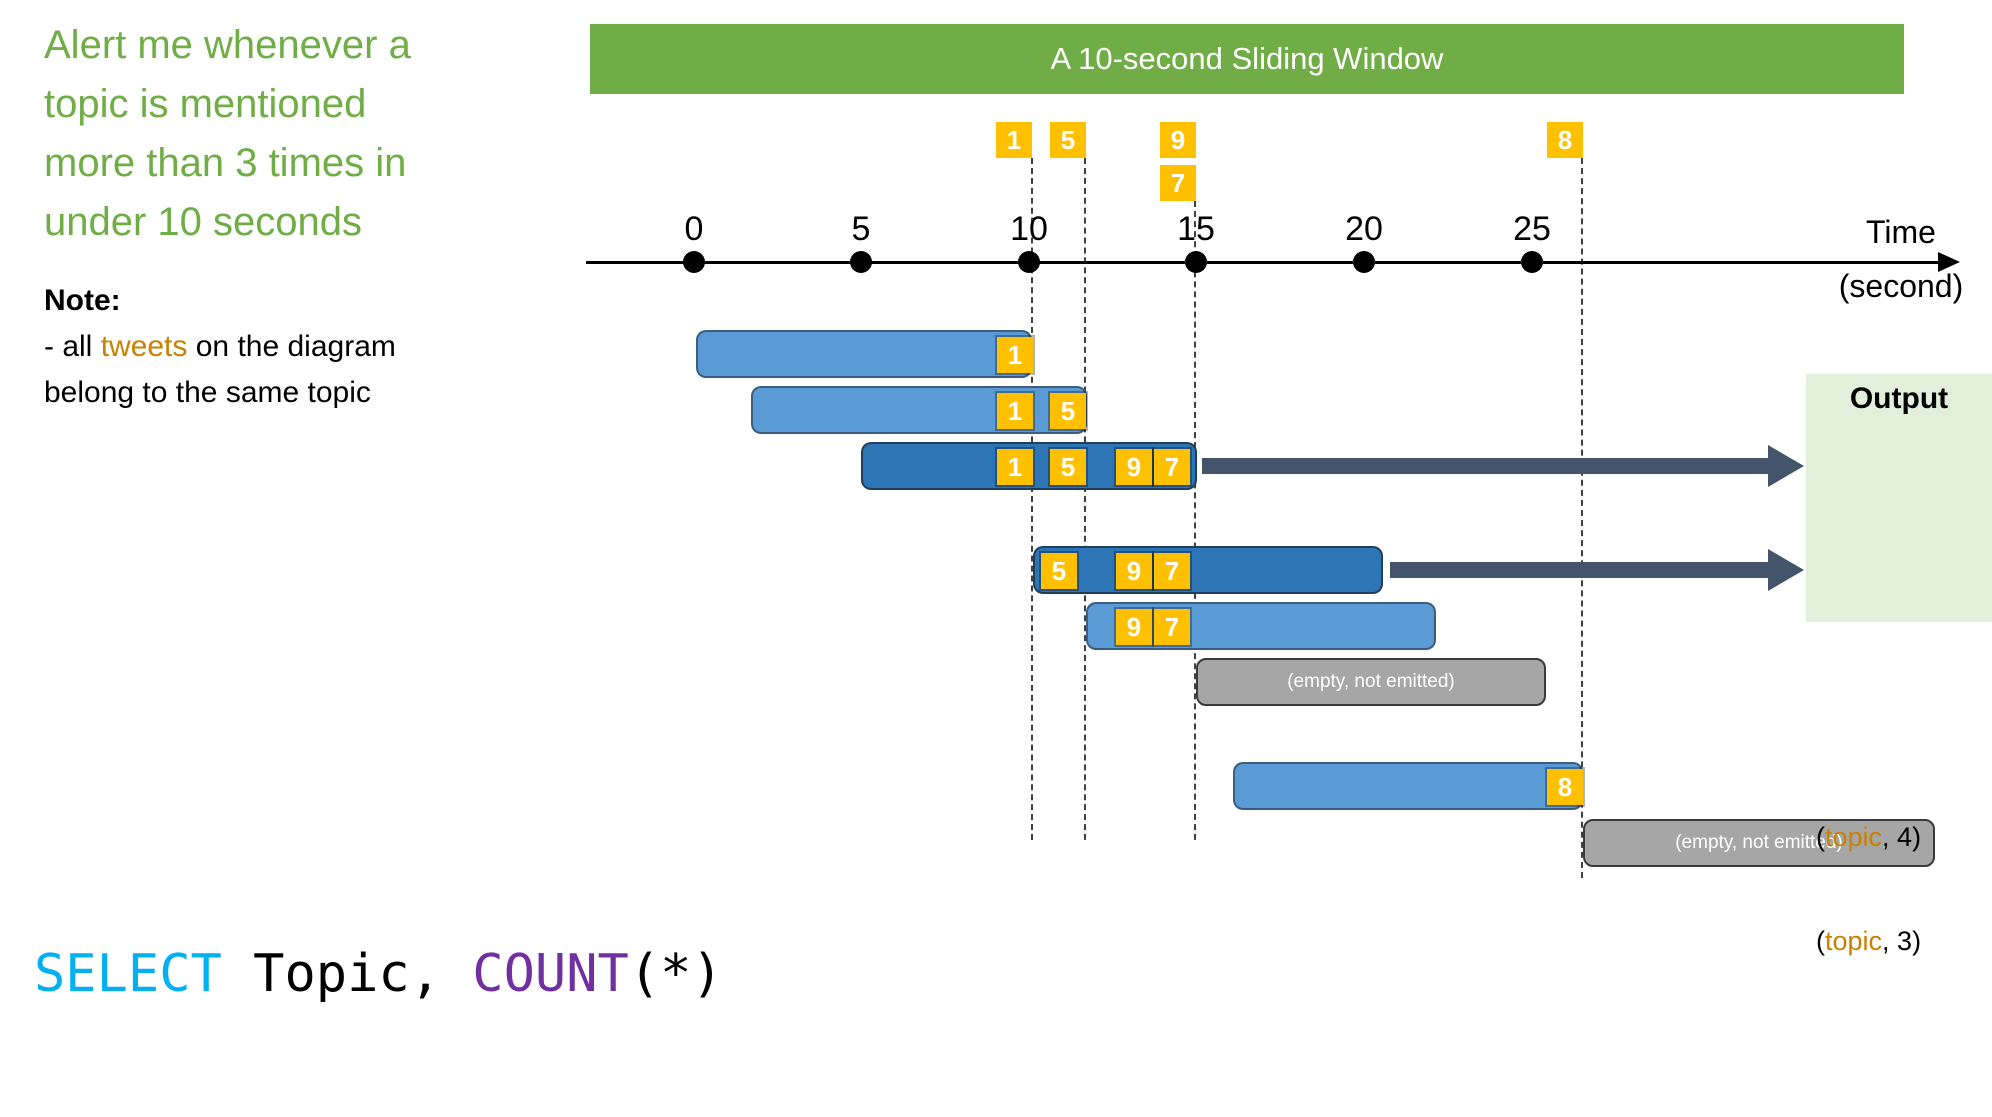 The width and height of the screenshot is (1992, 1117). I want to click on event-marker-8: 8, so click(1565, 140).